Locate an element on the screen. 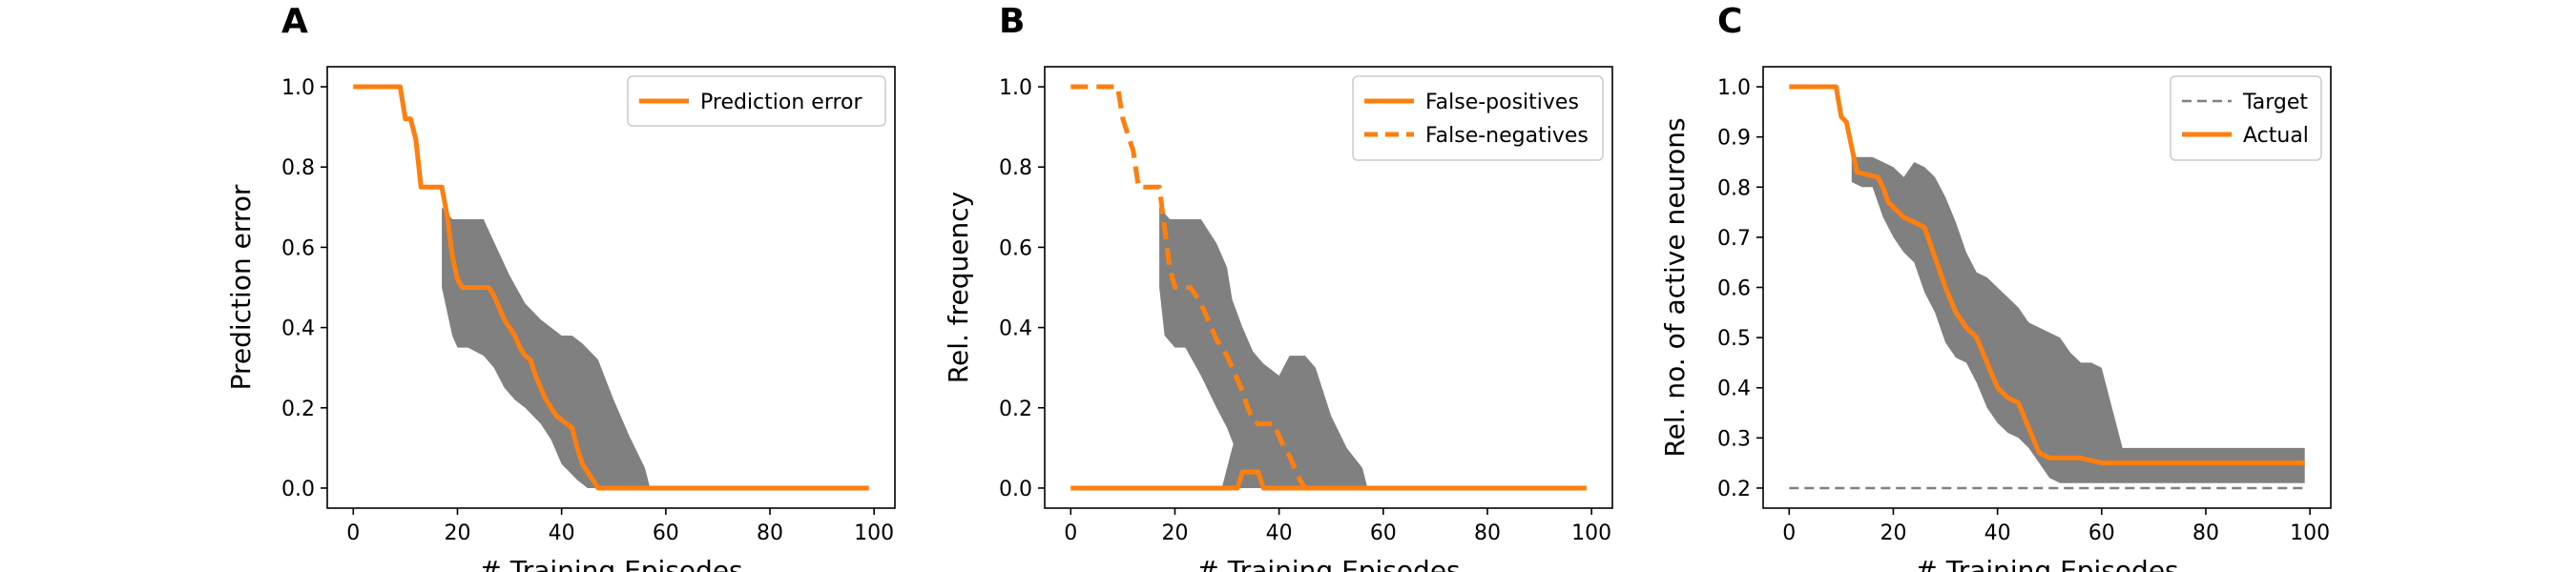 The image size is (2576, 572). y-tick-label: 0.9 is located at coordinates (1734, 139).